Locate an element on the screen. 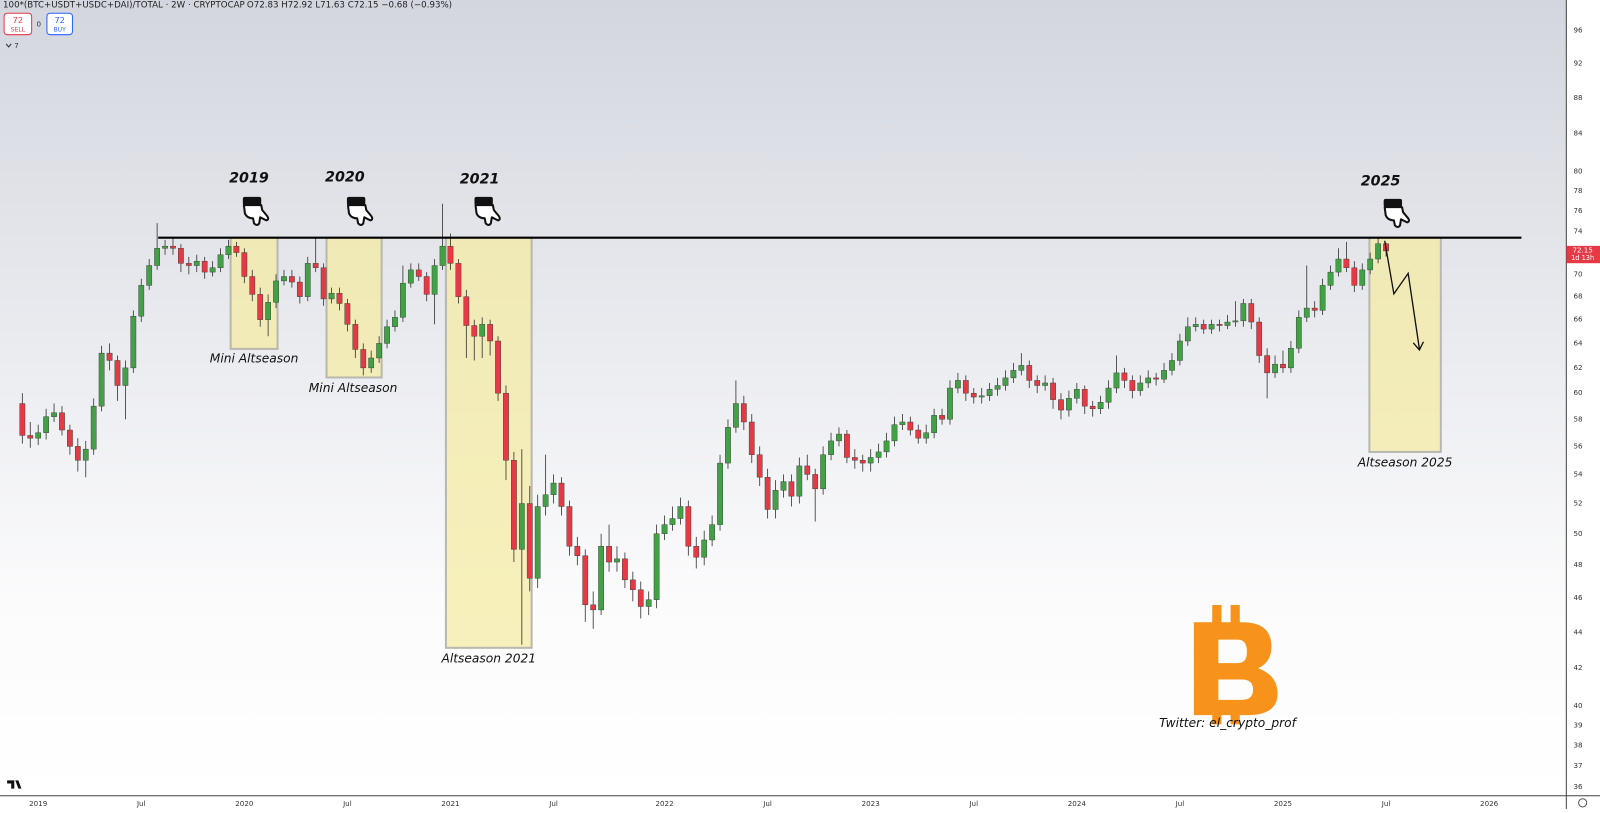 This screenshot has width=1600, height=813. y-tick-label: 60 is located at coordinates (1578, 392).